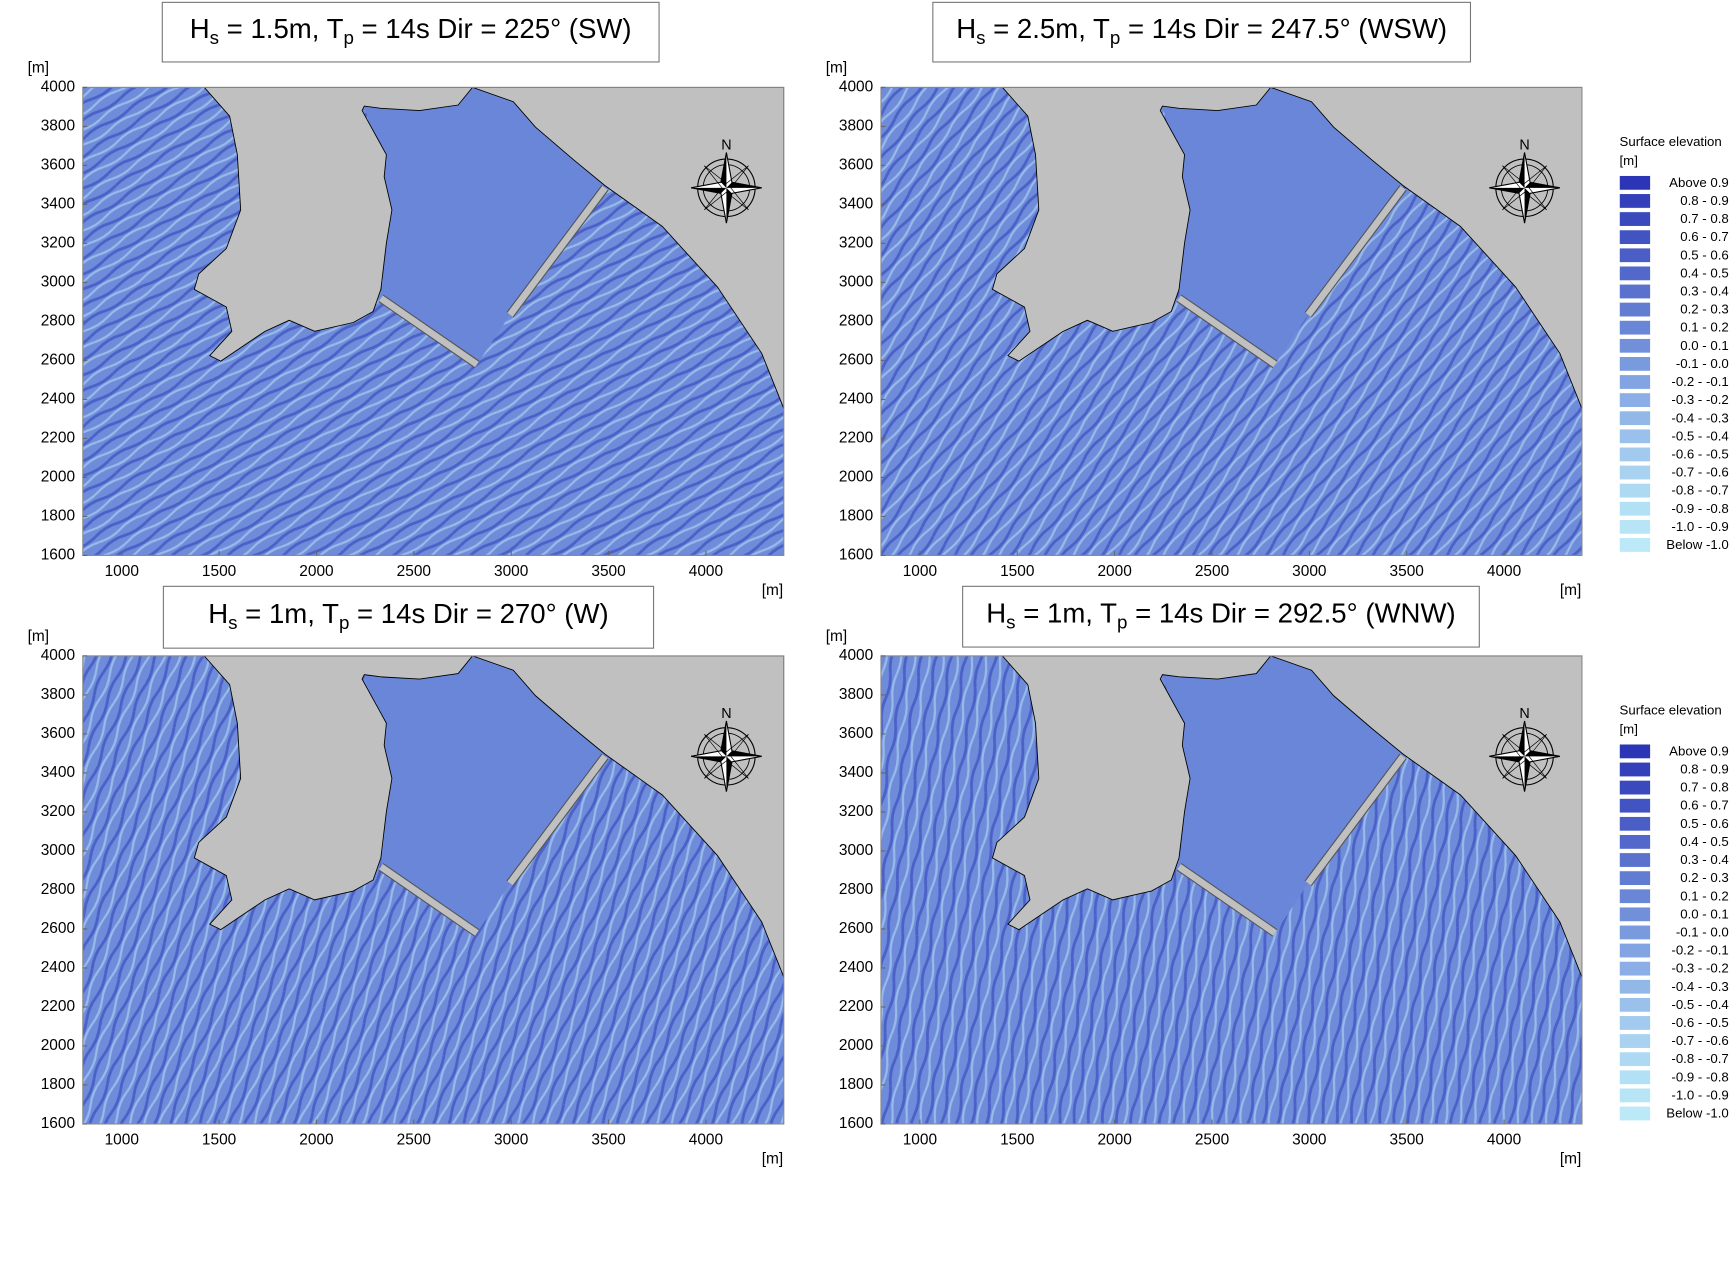 The width and height of the screenshot is (1731, 1261). I want to click on x-tick-label: 2500, so click(1212, 571).